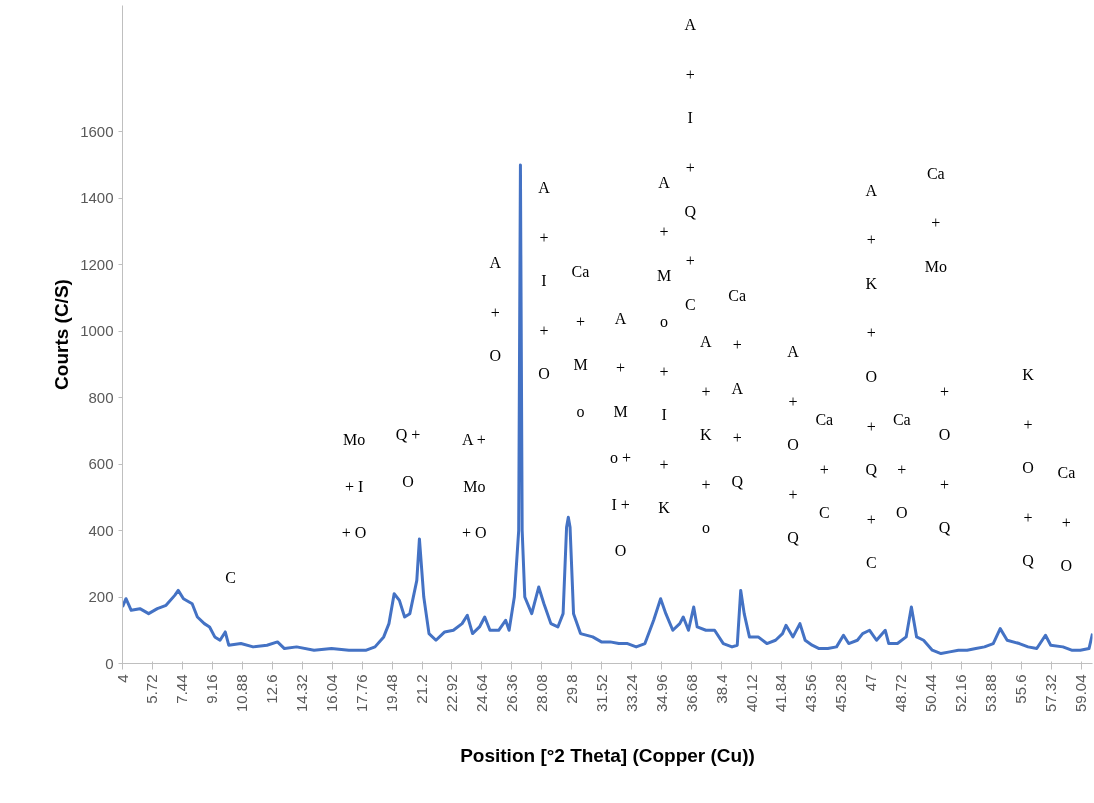 Image resolution: width=1094 pixels, height=803 pixels. What do you see at coordinates (332, 693) in the screenshot?
I see `x-tick-label: 16.04` at bounding box center [332, 693].